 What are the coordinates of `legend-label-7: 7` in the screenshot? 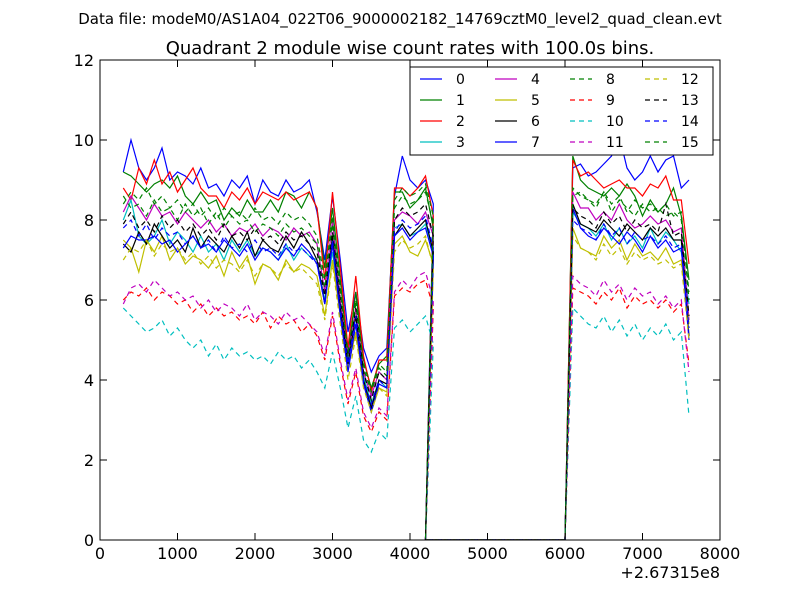 It's located at (535, 143).